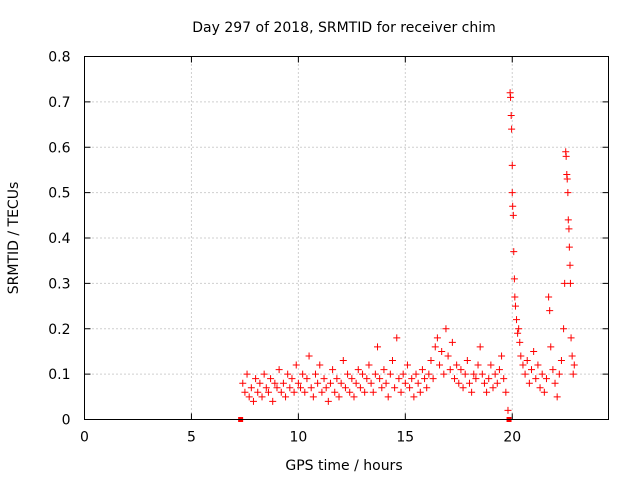 The height and width of the screenshot is (480, 640). I want to click on x-tick-label: 5, so click(191, 438).